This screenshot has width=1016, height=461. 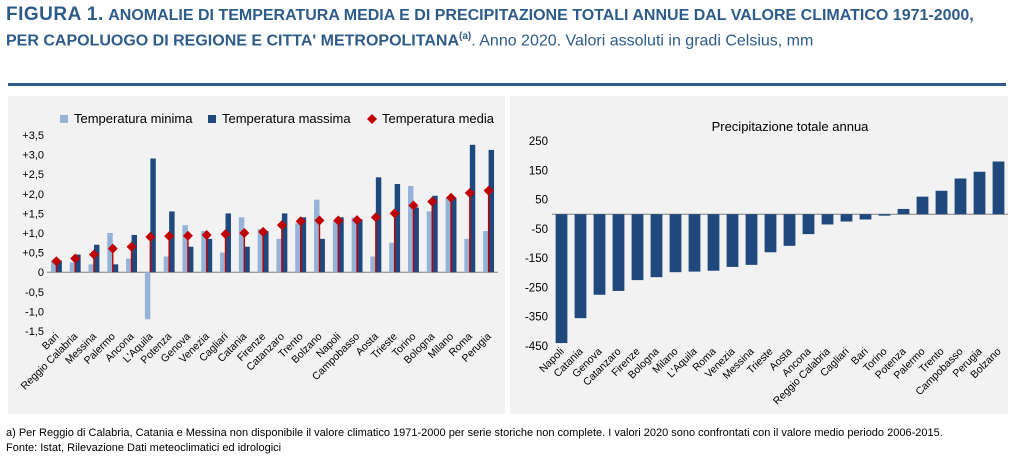 I want to click on precip-bar-bolzano, so click(x=998, y=188).